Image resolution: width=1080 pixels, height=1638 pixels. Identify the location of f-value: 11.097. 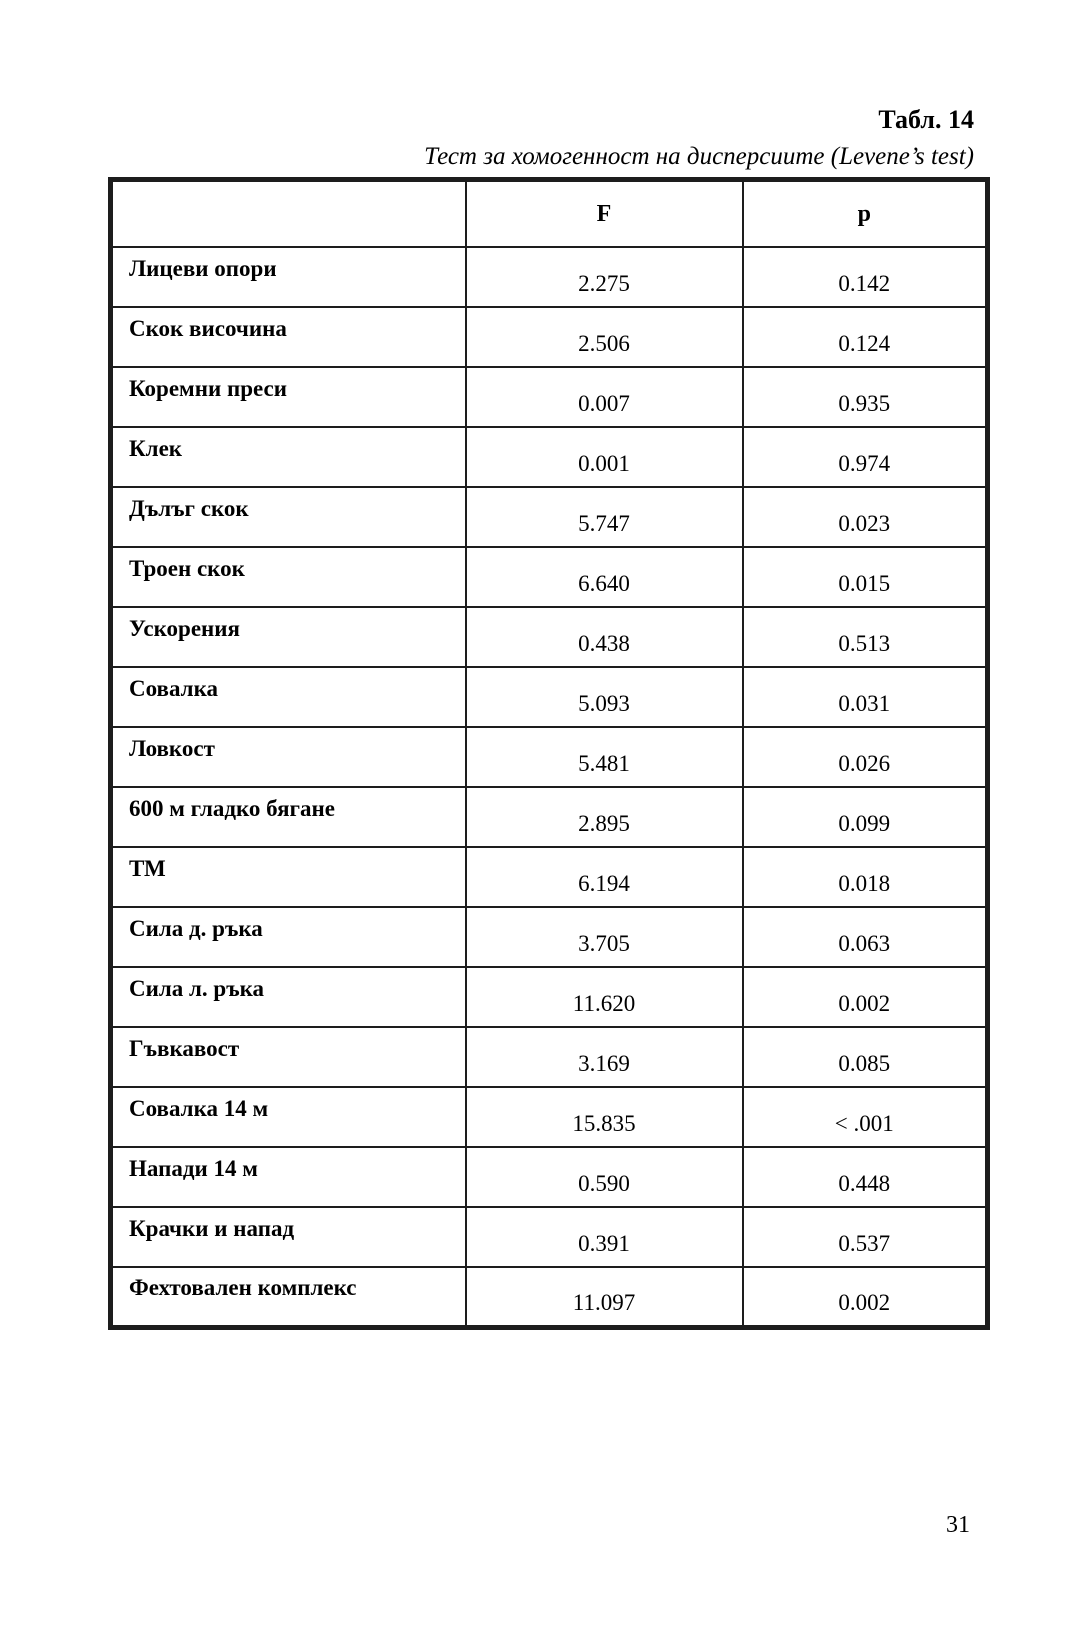
(604, 1297).